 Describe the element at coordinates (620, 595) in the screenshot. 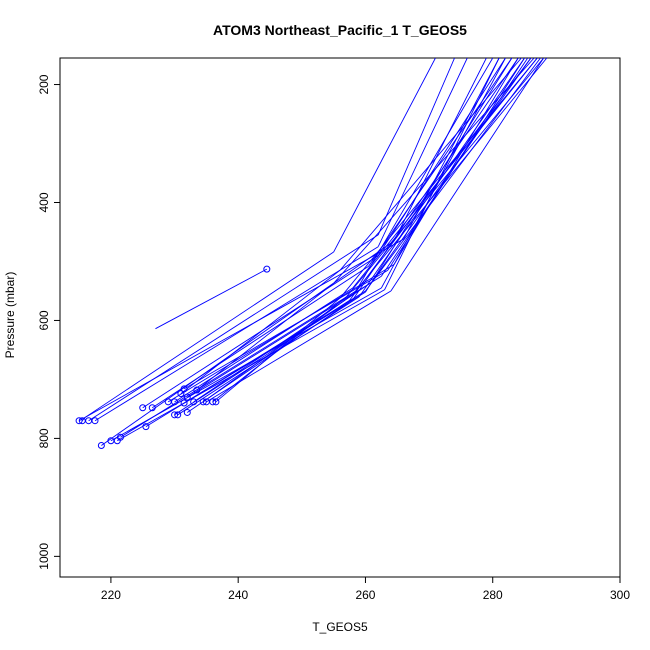

I see `x-tick-label: 300` at that location.